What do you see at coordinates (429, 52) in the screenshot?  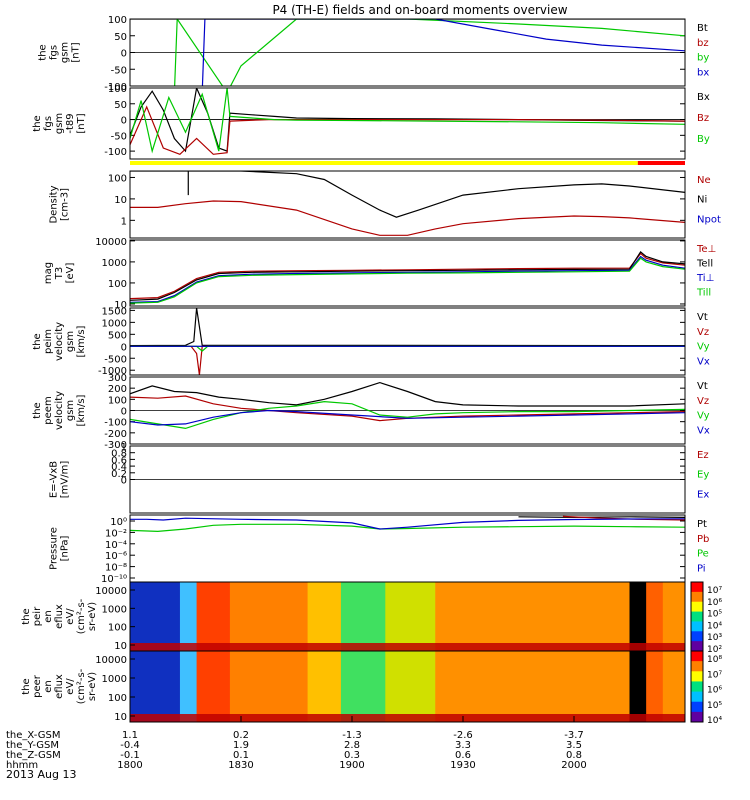 I see `series-line-by` at bounding box center [429, 52].